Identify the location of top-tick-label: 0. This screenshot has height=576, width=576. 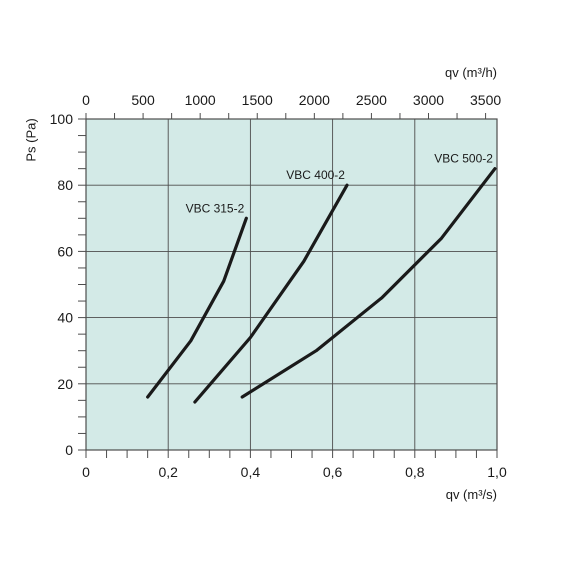
(86, 100).